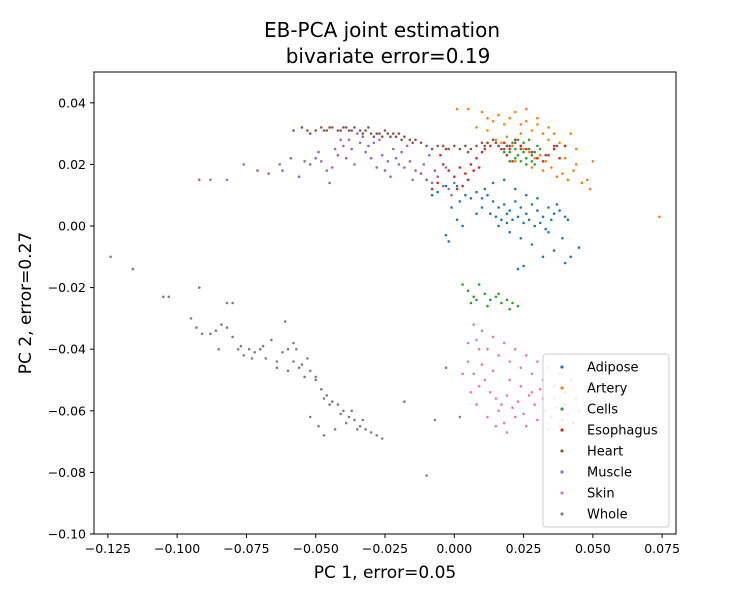 The image size is (750, 600). I want to click on x-axis-label: PC 1, error=0.05, so click(385, 573).